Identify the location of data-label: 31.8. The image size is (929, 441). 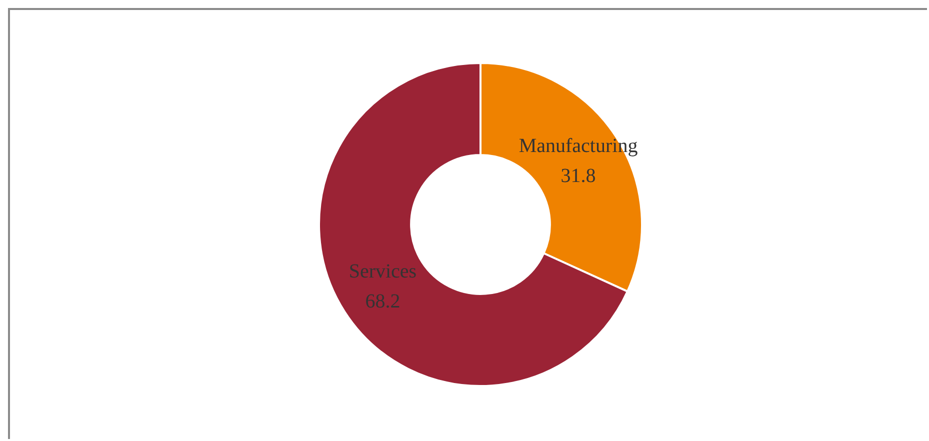
(578, 175).